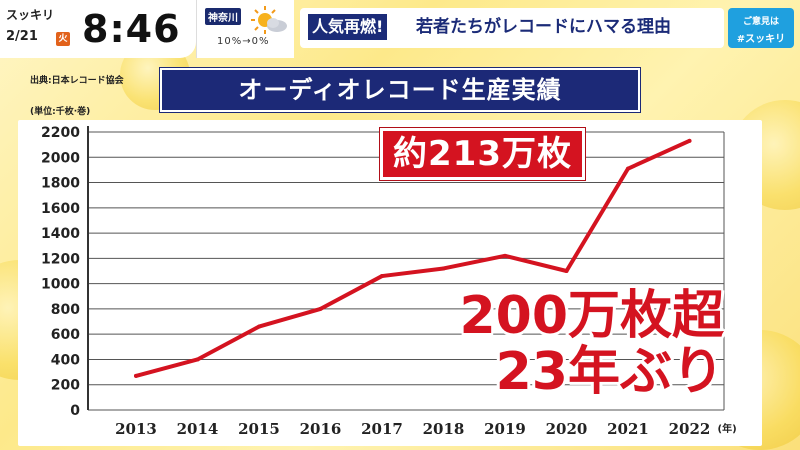  What do you see at coordinates (60, 133) in the screenshot?
I see `y-tick-label: 2200` at bounding box center [60, 133].